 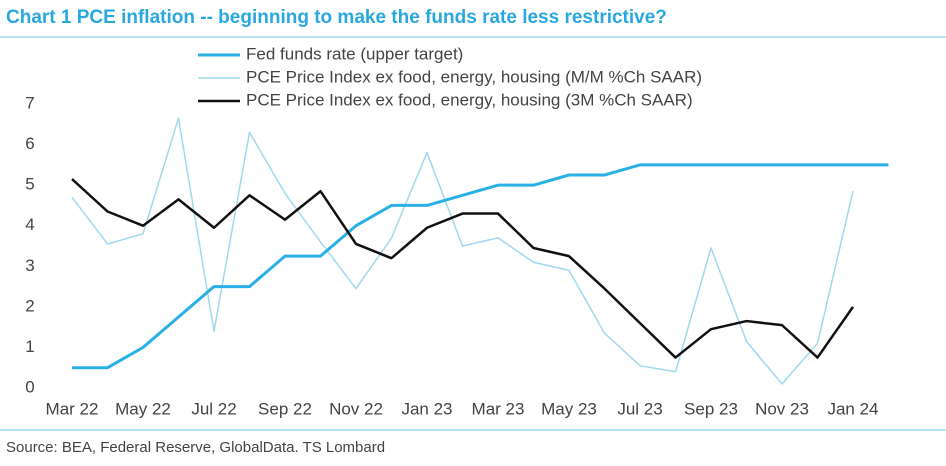 What do you see at coordinates (285, 408) in the screenshot?
I see `x-tick-label: Sep 22` at bounding box center [285, 408].